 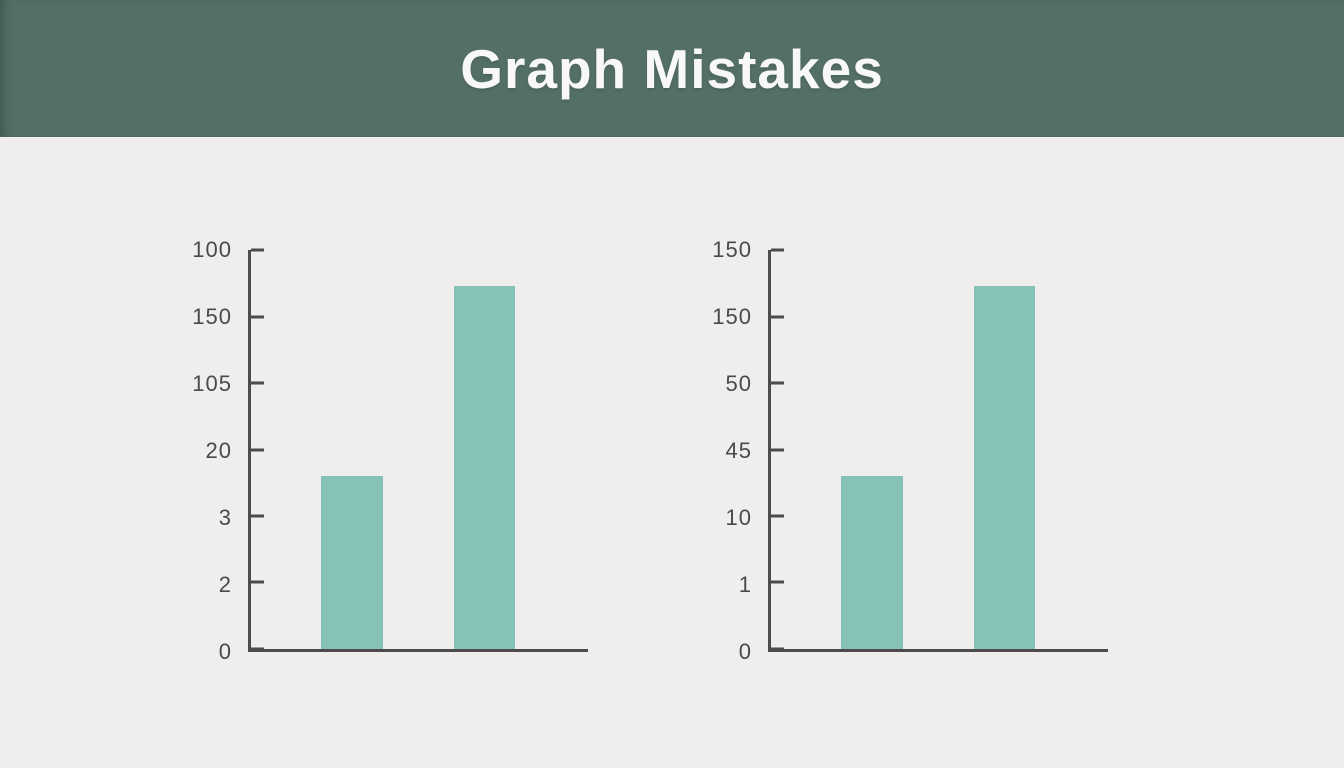 I want to click on y-tick-label: 3, so click(x=225, y=517).